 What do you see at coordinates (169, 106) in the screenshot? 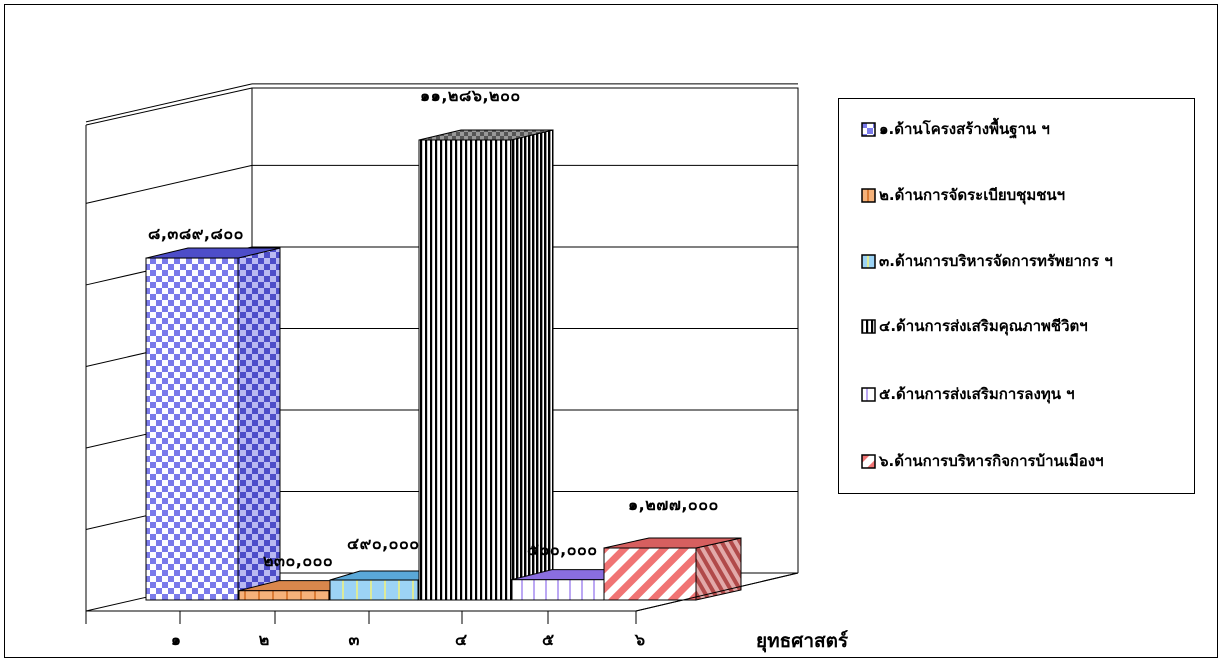
I see `side-wall-top` at bounding box center [169, 106].